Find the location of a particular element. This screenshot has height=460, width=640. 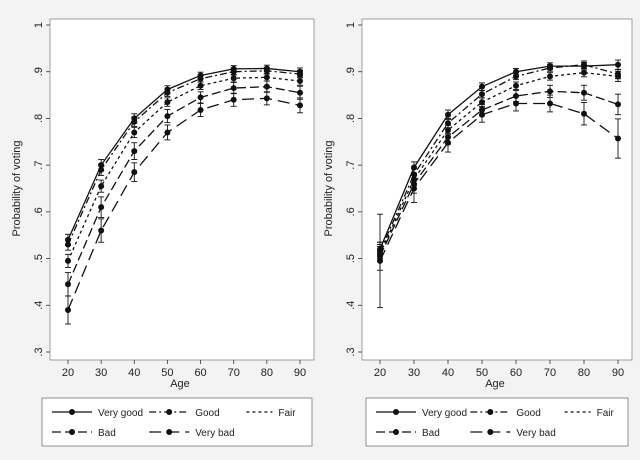

x-tick-label: 30 is located at coordinates (101, 373).